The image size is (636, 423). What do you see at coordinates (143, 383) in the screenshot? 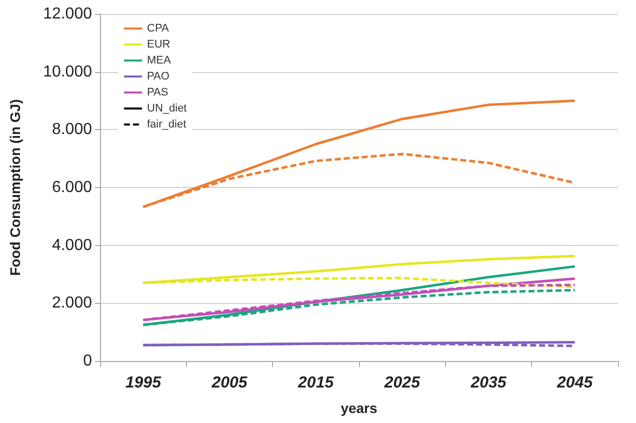
I see `x-tick-label: 1995` at bounding box center [143, 383].